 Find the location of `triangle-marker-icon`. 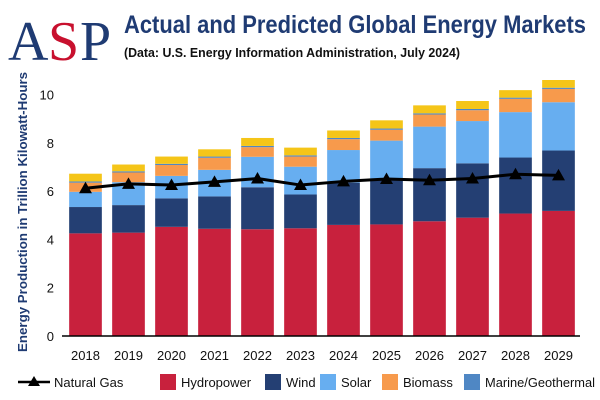

triangle-marker-icon is located at coordinates (34, 381).